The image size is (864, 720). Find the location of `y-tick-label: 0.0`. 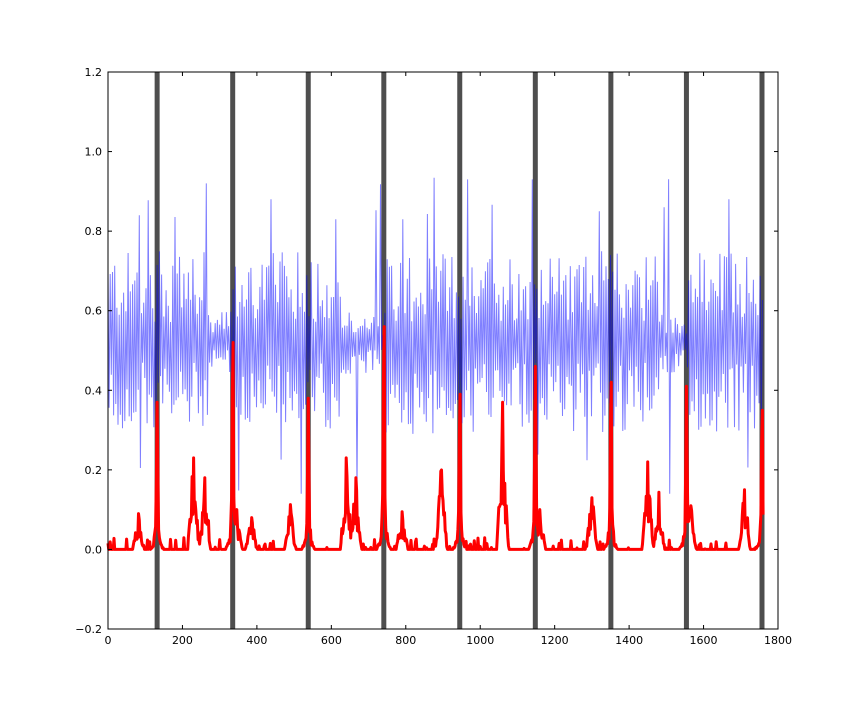

y-tick-label: 0.0 is located at coordinates (94, 549).